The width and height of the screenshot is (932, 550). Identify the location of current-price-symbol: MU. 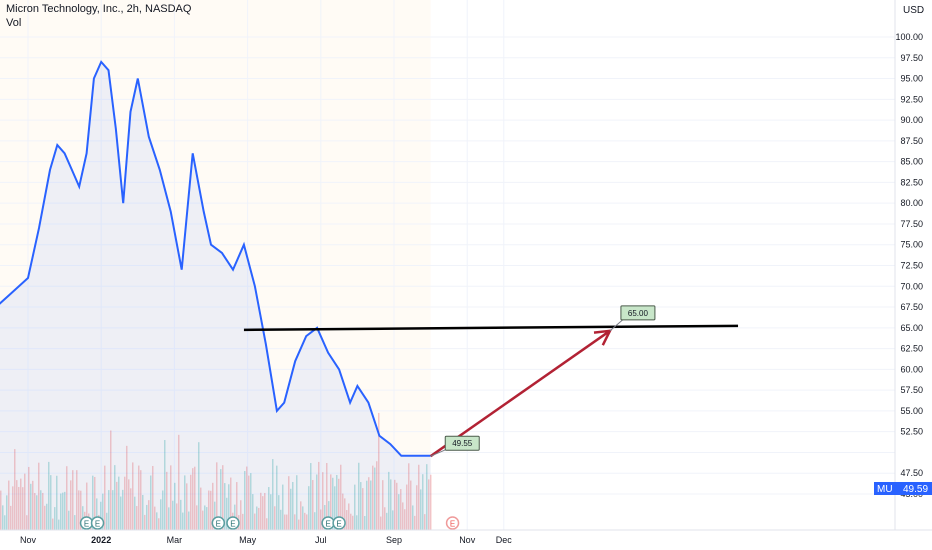
(885, 489).